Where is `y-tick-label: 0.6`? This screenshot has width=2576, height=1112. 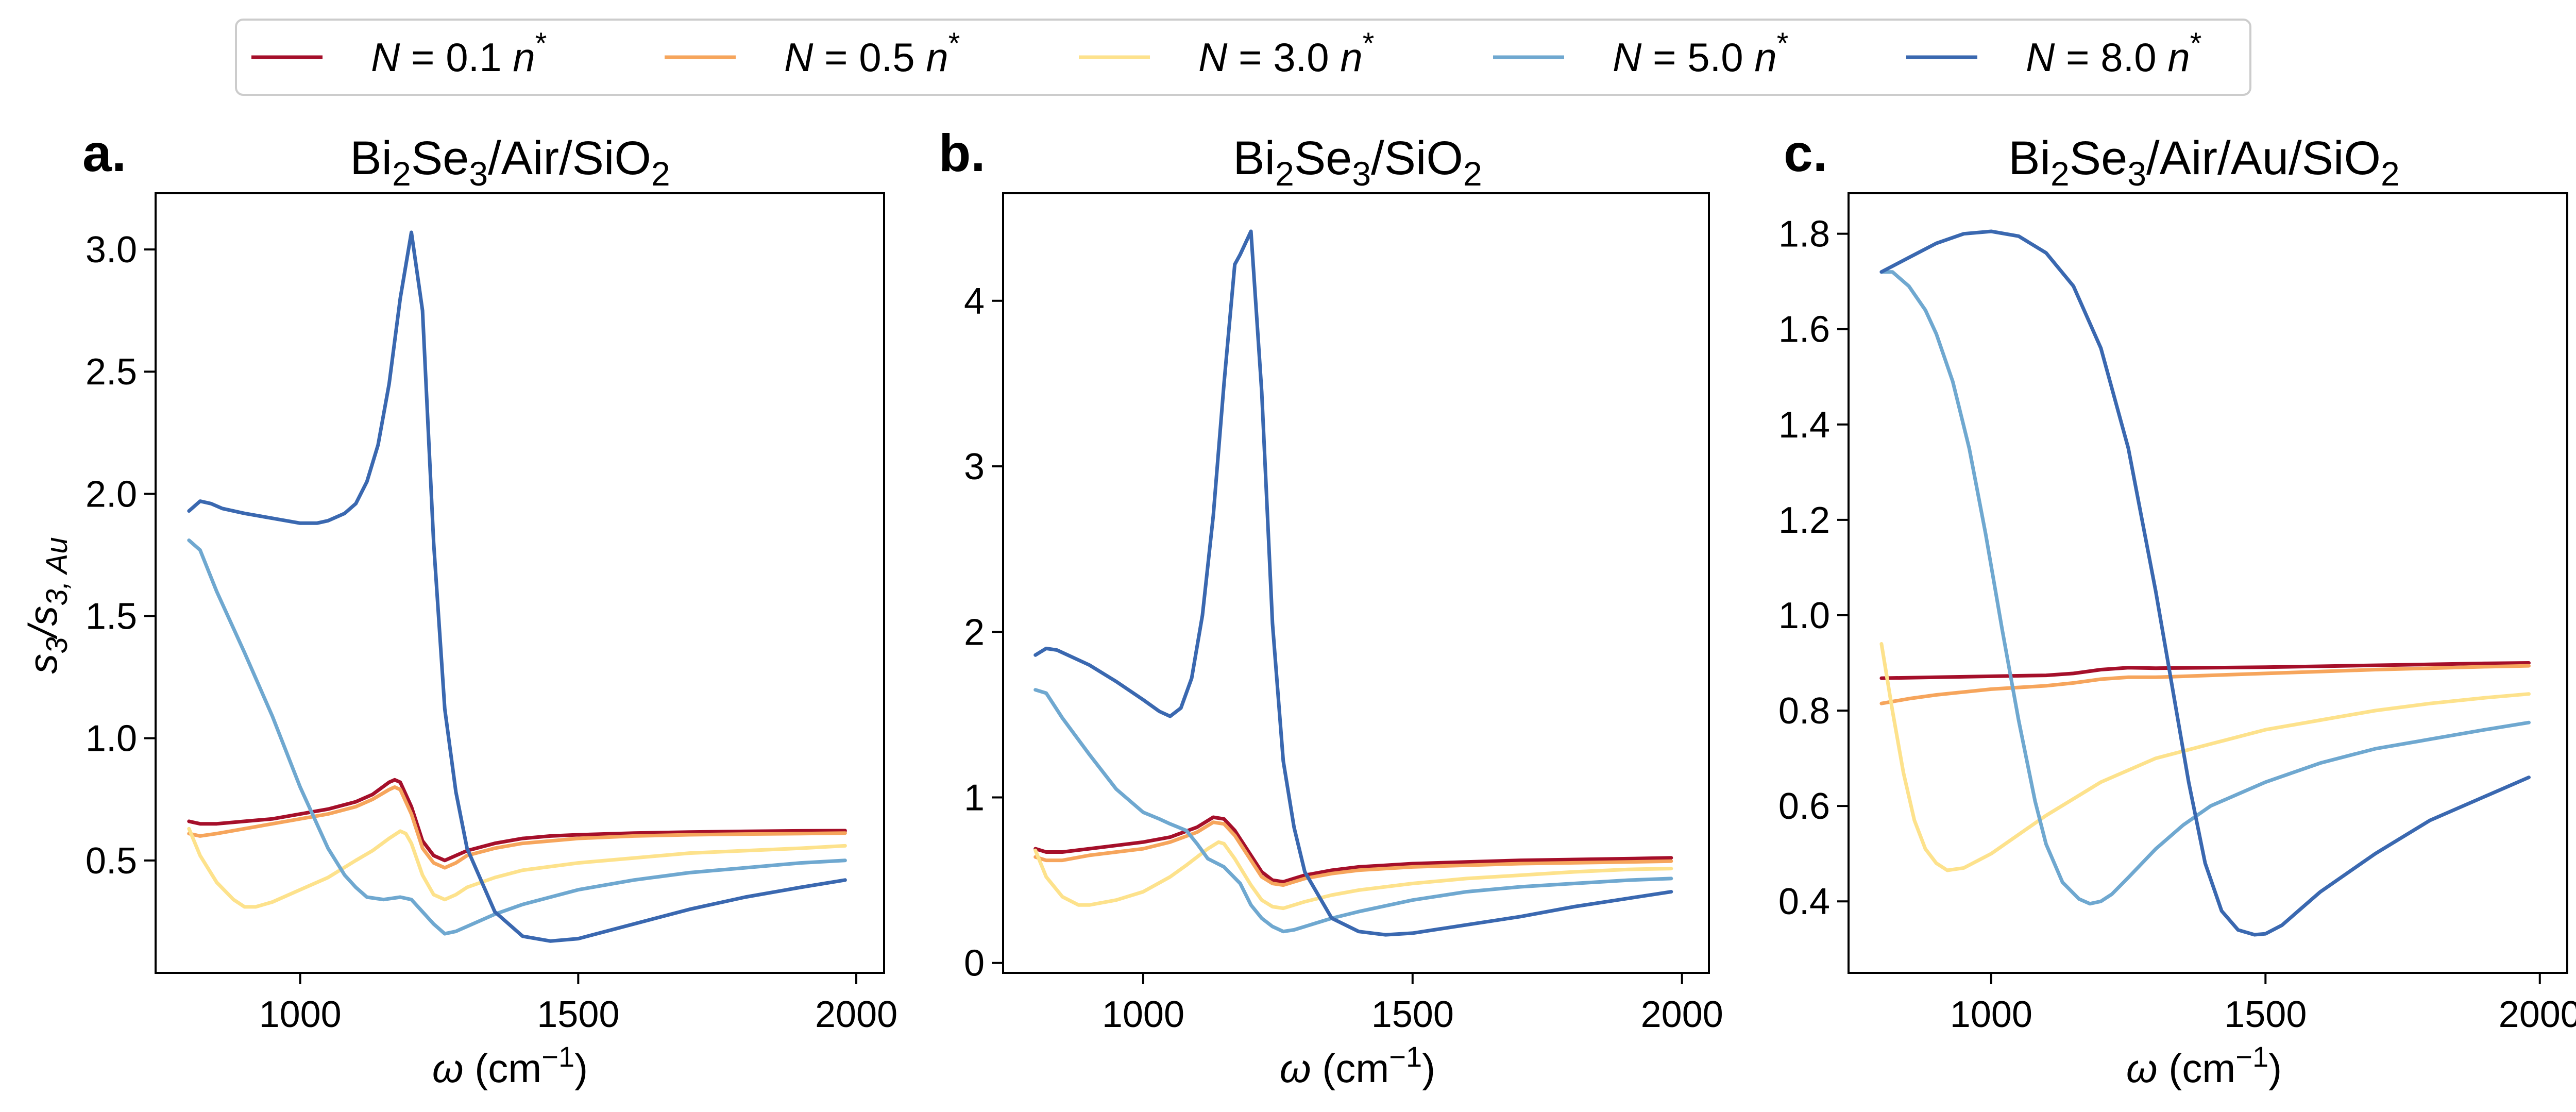
y-tick-label: 0.6 is located at coordinates (1804, 806).